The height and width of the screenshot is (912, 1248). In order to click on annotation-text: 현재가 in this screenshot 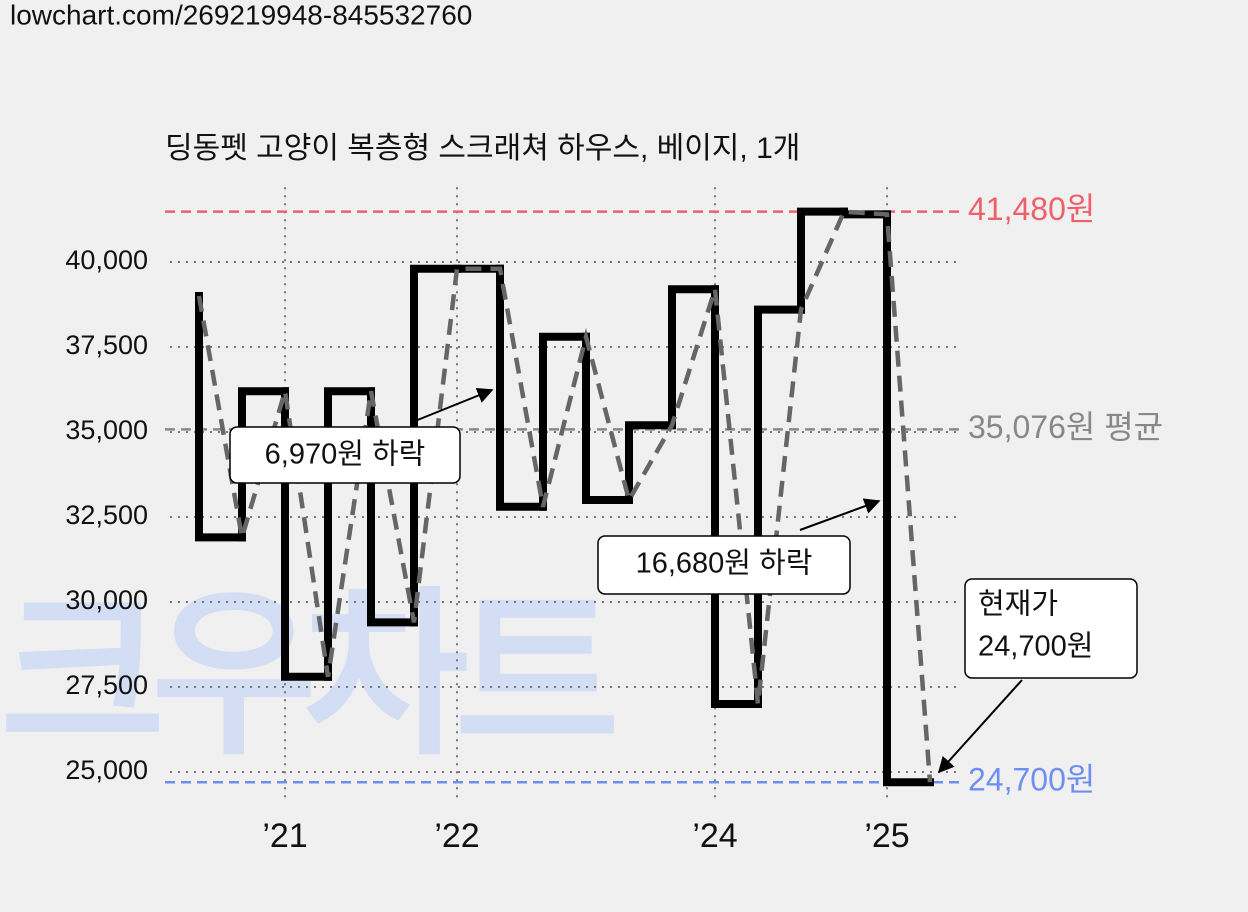, I will do `click(1018, 605)`.